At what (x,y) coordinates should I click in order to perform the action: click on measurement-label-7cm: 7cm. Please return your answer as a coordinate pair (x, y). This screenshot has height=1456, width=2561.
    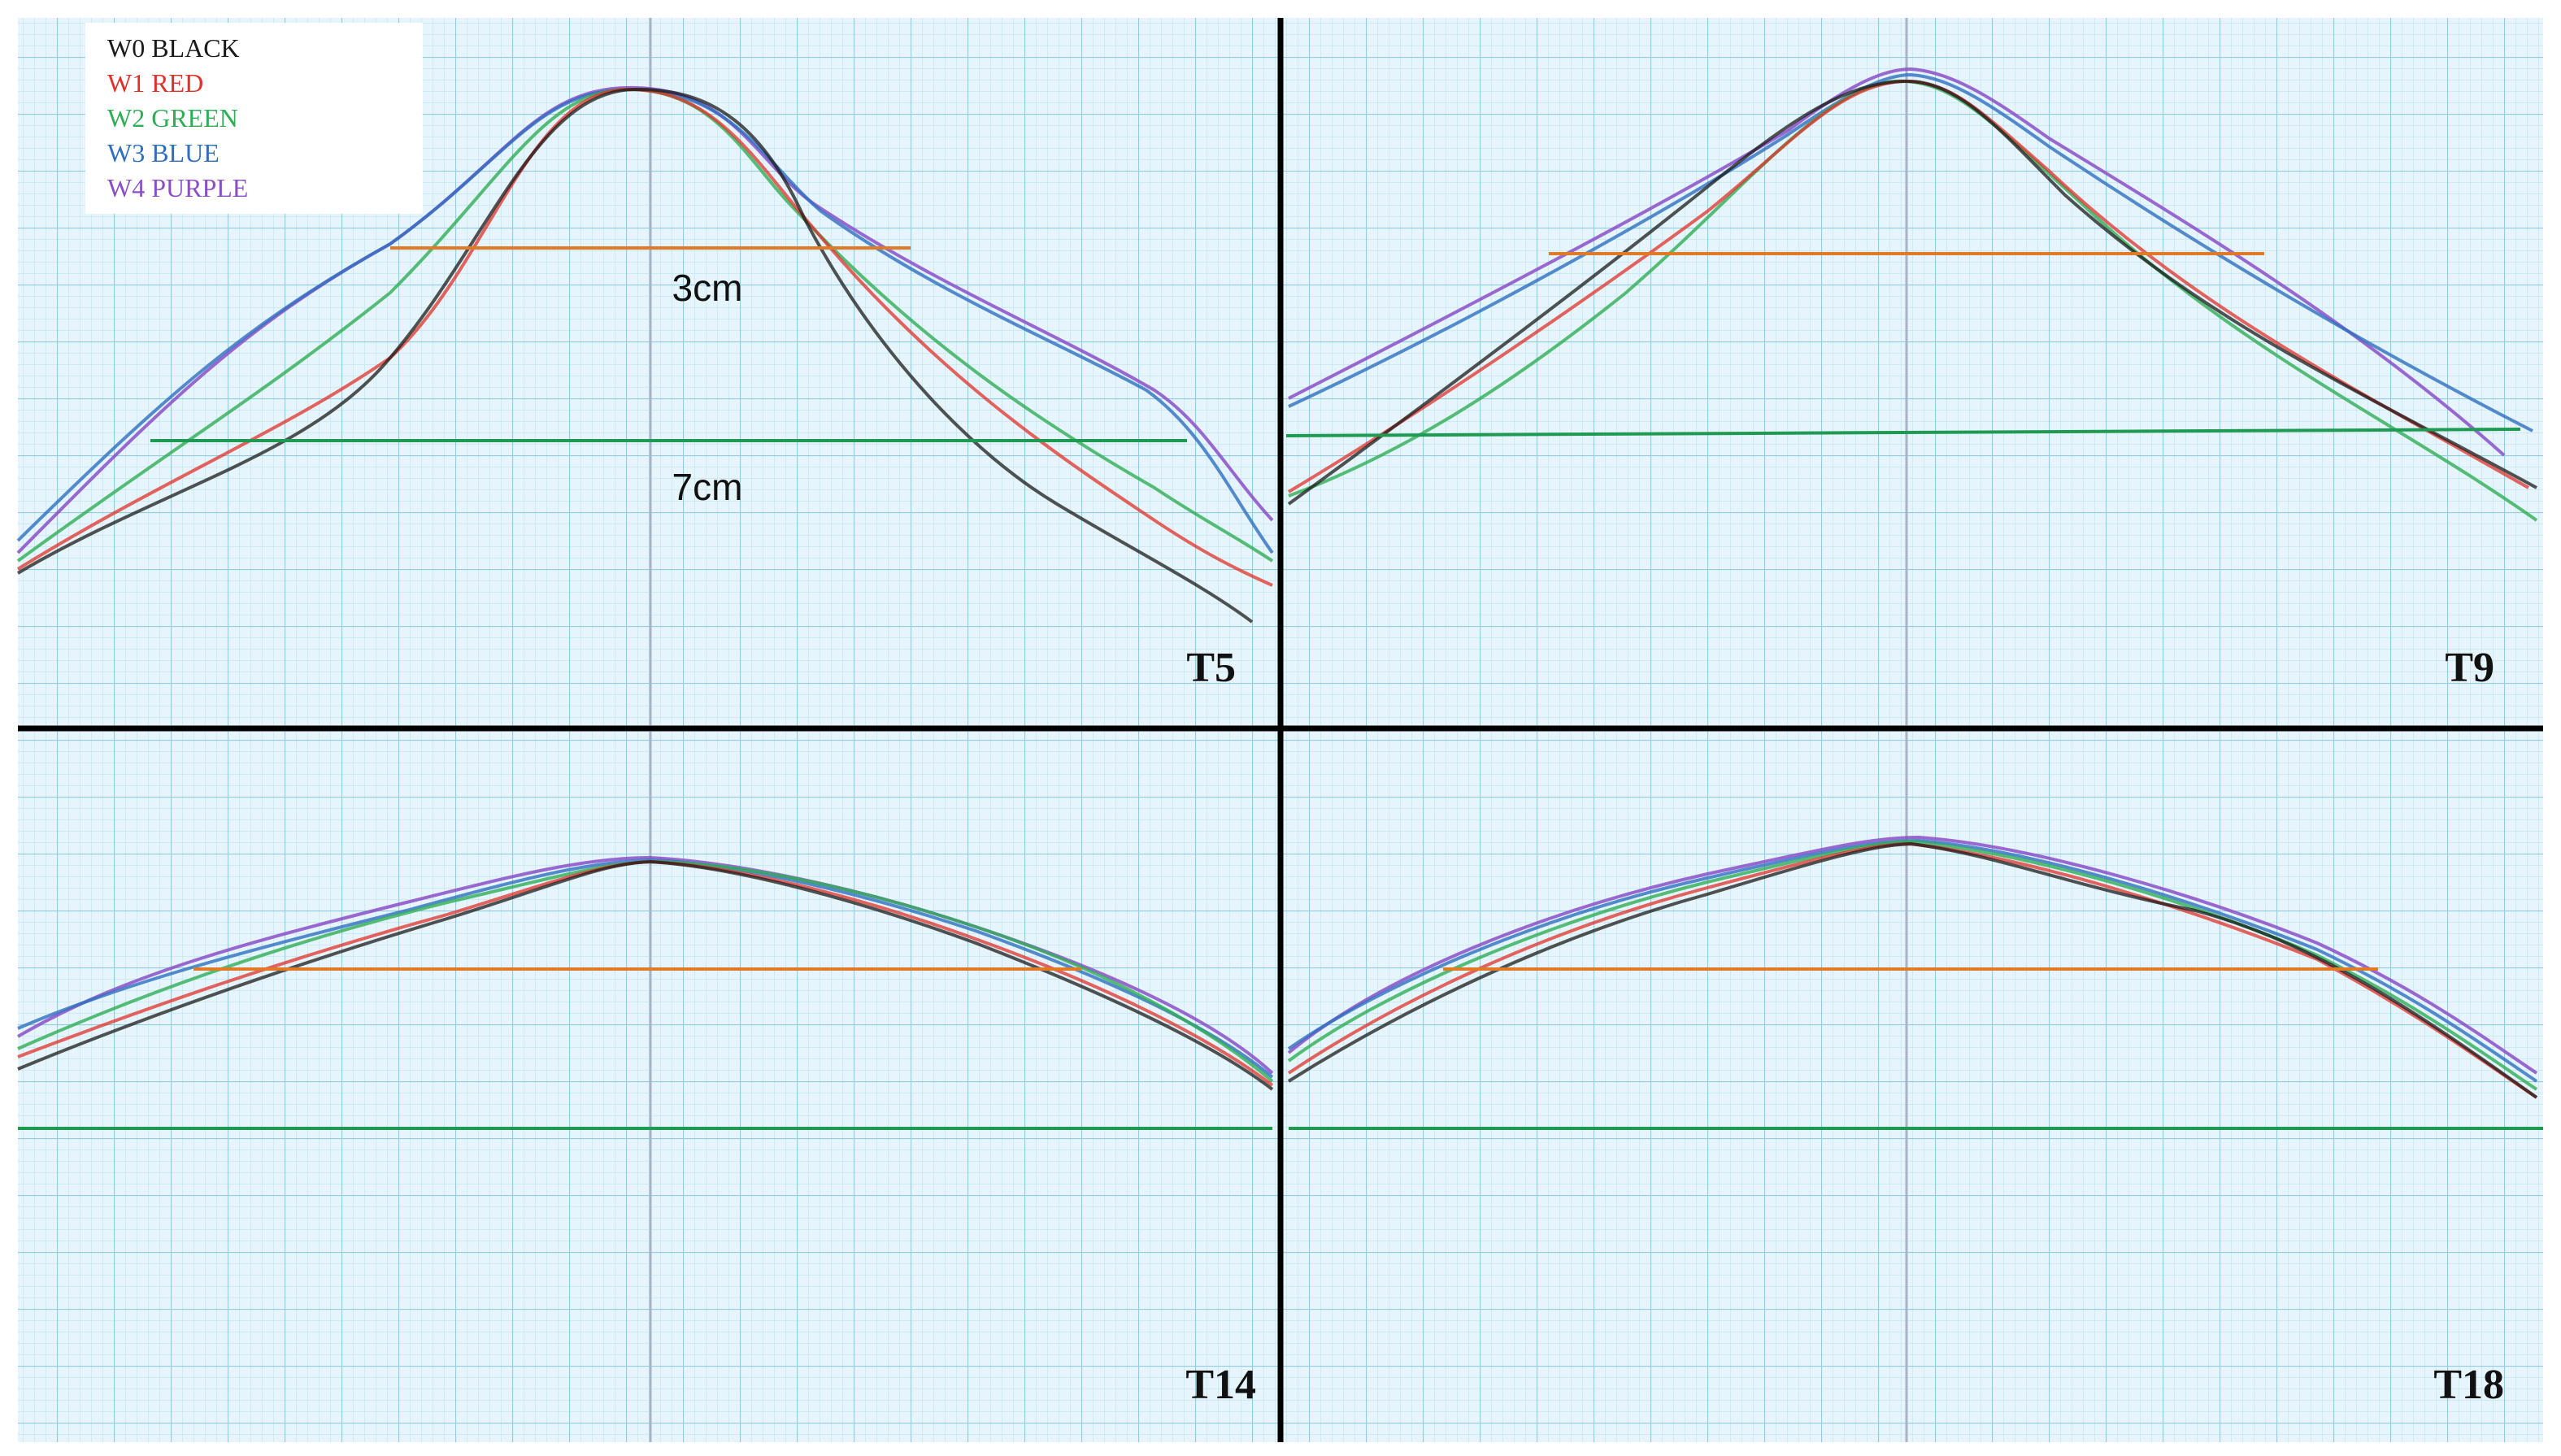
    Looking at the image, I should click on (707, 487).